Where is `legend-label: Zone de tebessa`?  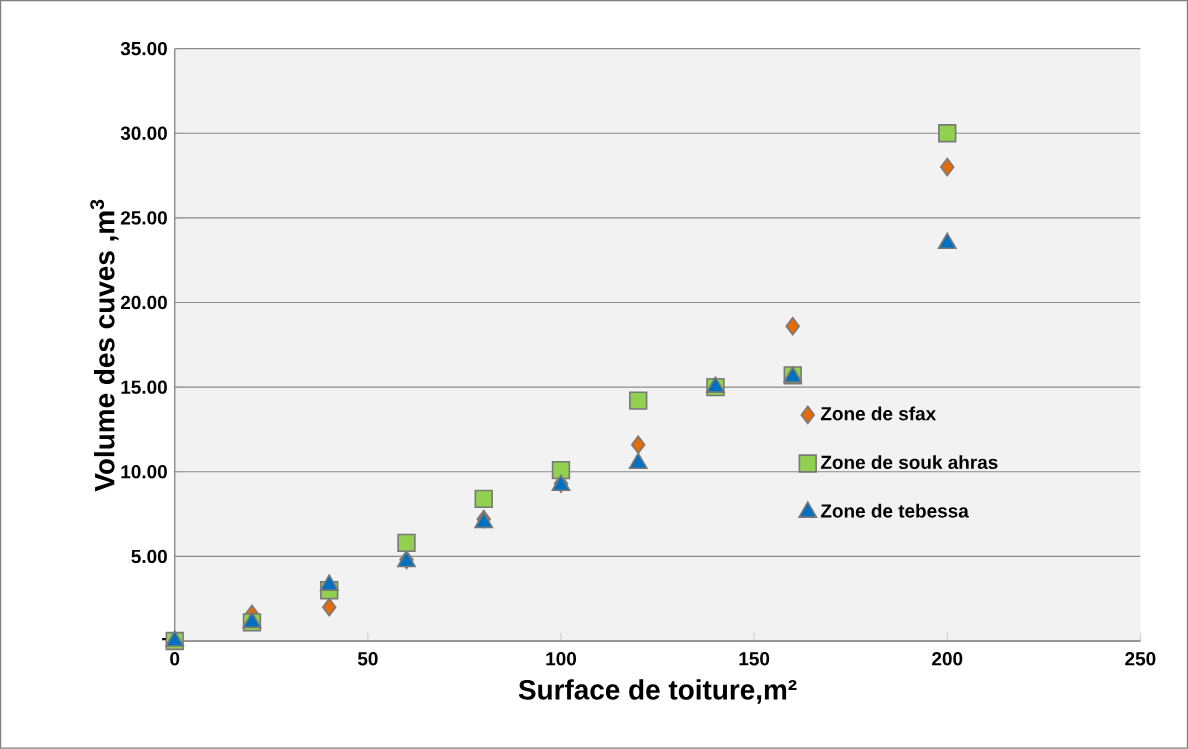
legend-label: Zone de tebessa is located at coordinates (894, 510).